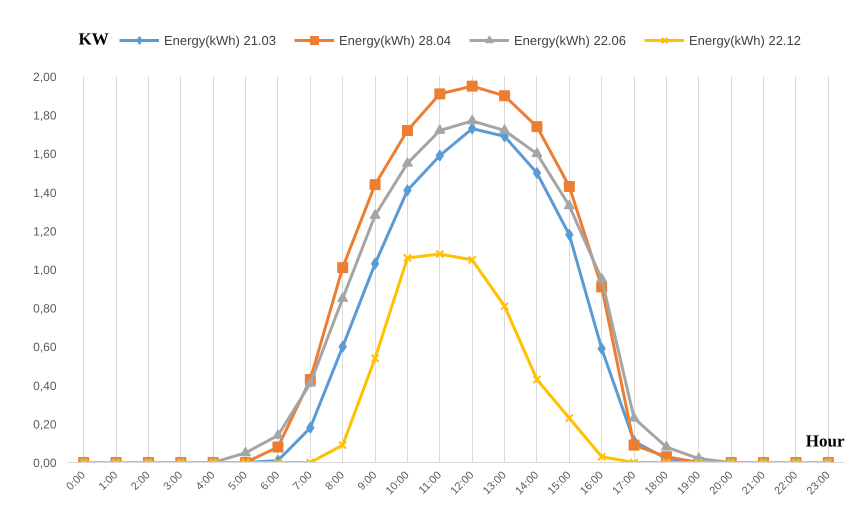 This screenshot has width=849, height=522. What do you see at coordinates (270, 481) in the screenshot?
I see `x-tick-label: 6:00` at bounding box center [270, 481].